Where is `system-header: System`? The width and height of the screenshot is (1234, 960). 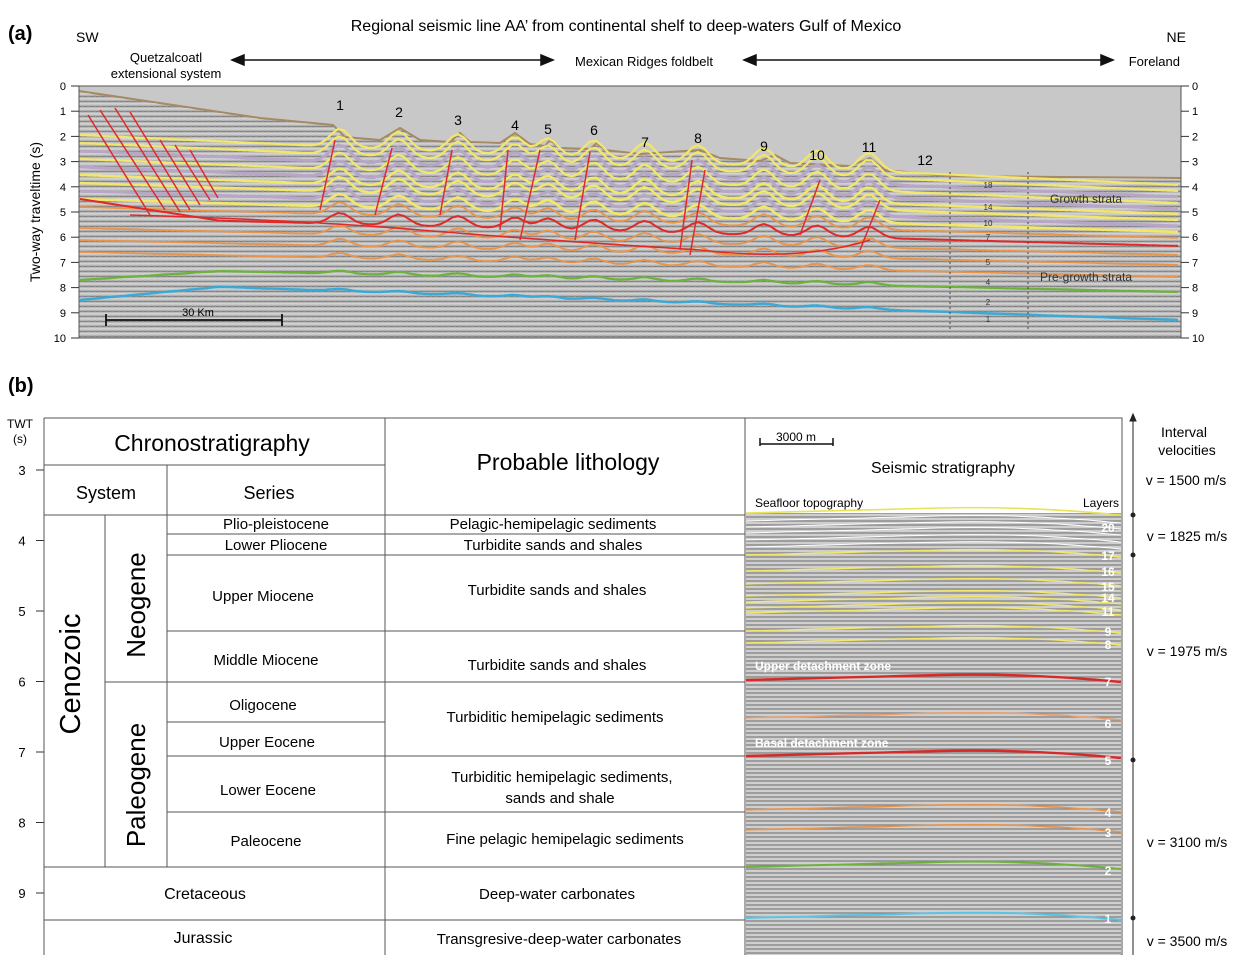 system-header: System is located at coordinates (106, 493).